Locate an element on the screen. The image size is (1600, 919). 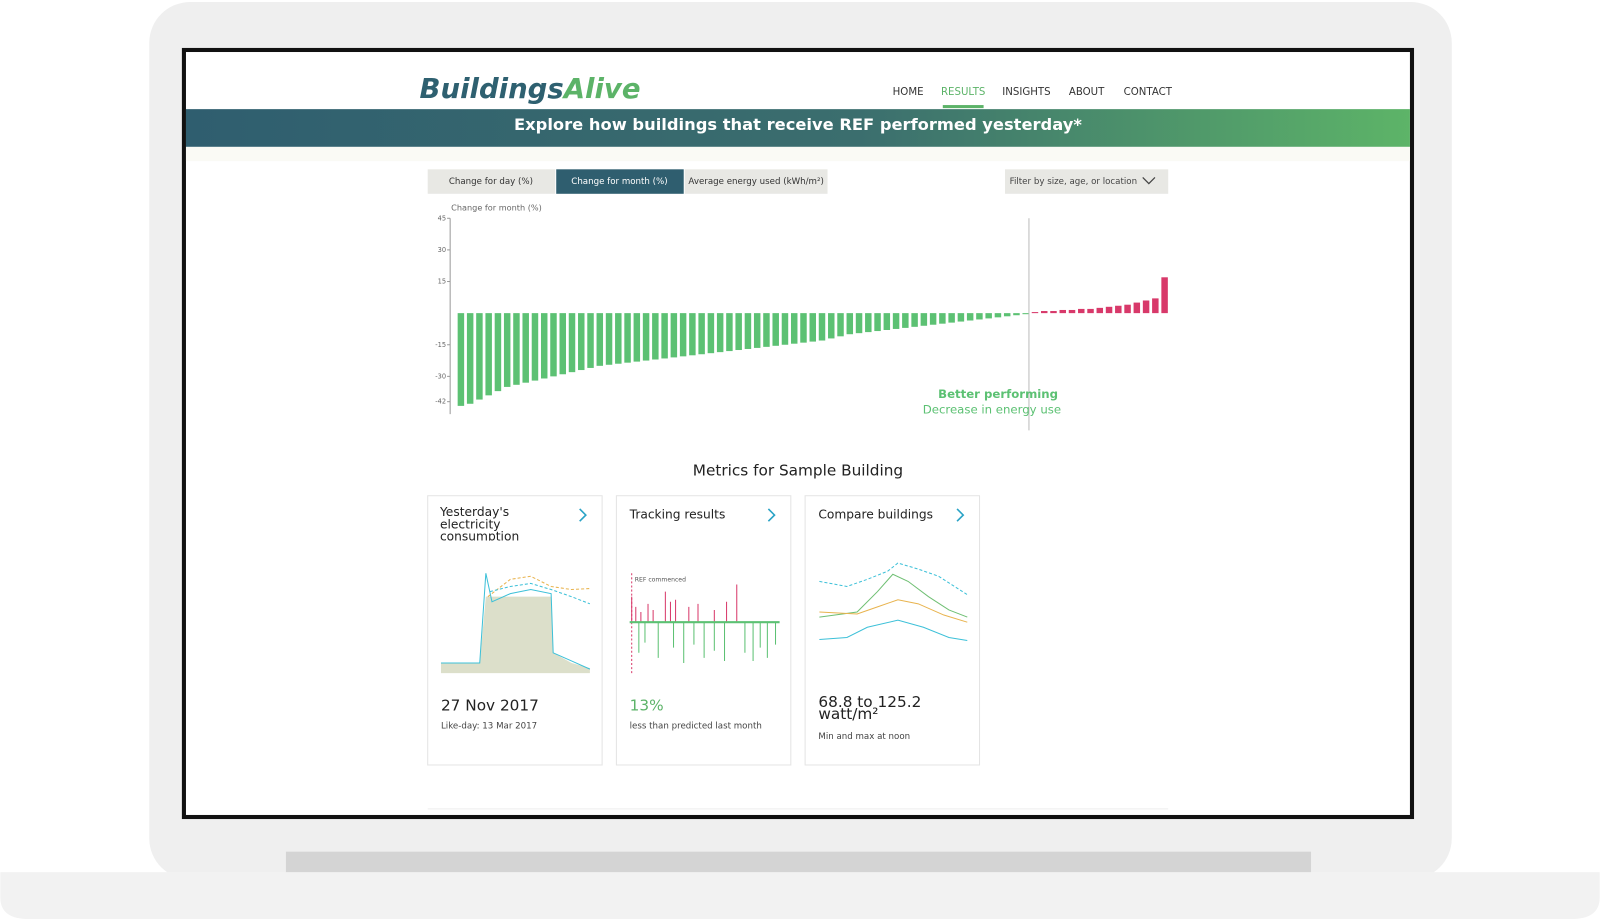
nav-link: ABOUT is located at coordinates (1087, 92).